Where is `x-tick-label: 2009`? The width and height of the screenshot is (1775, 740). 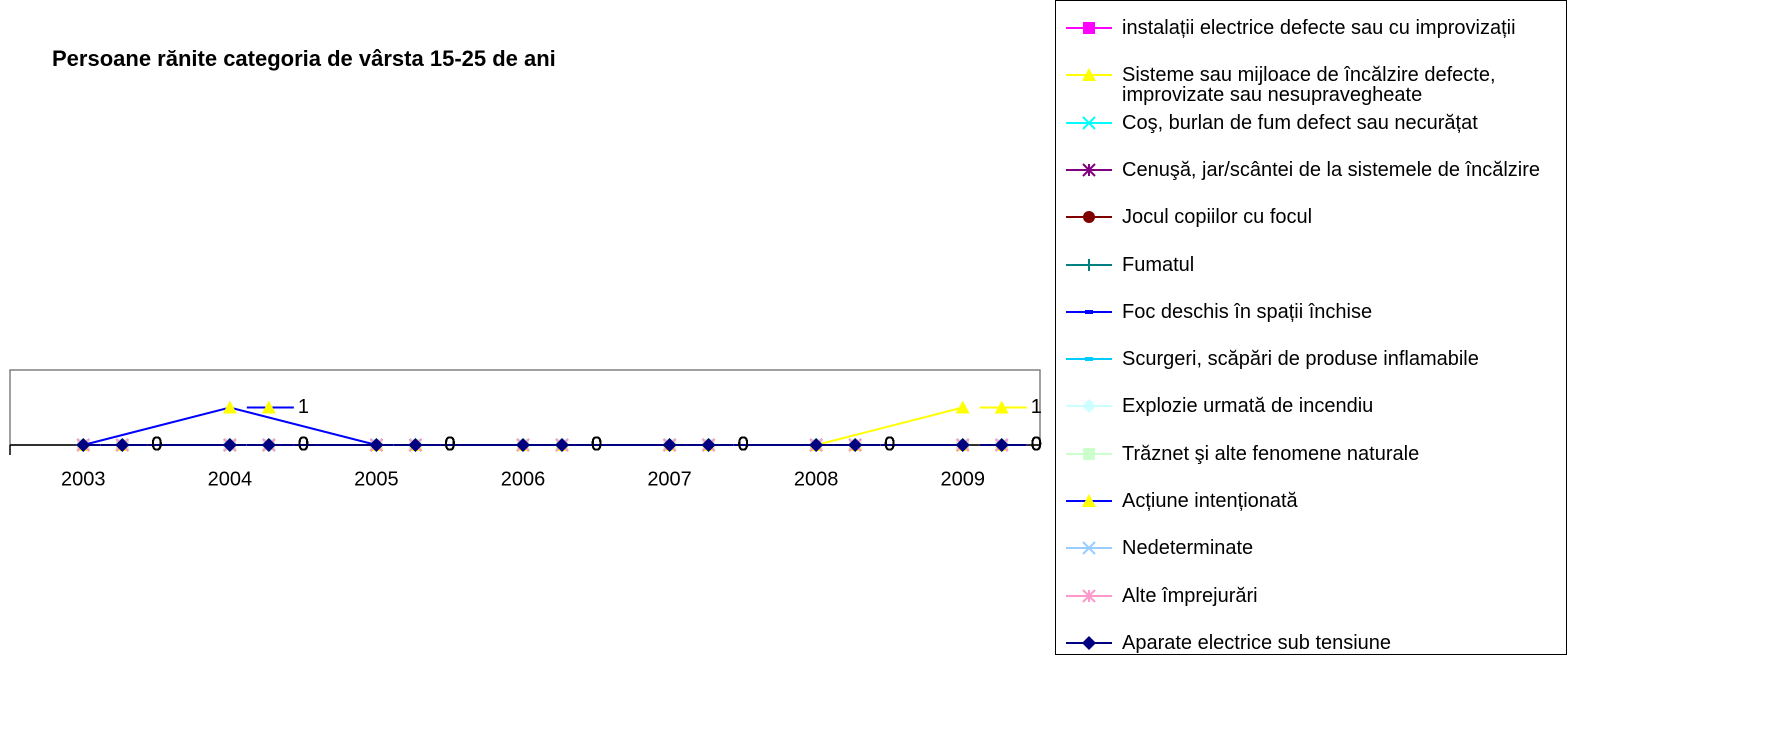
x-tick-label: 2009 is located at coordinates (962, 479).